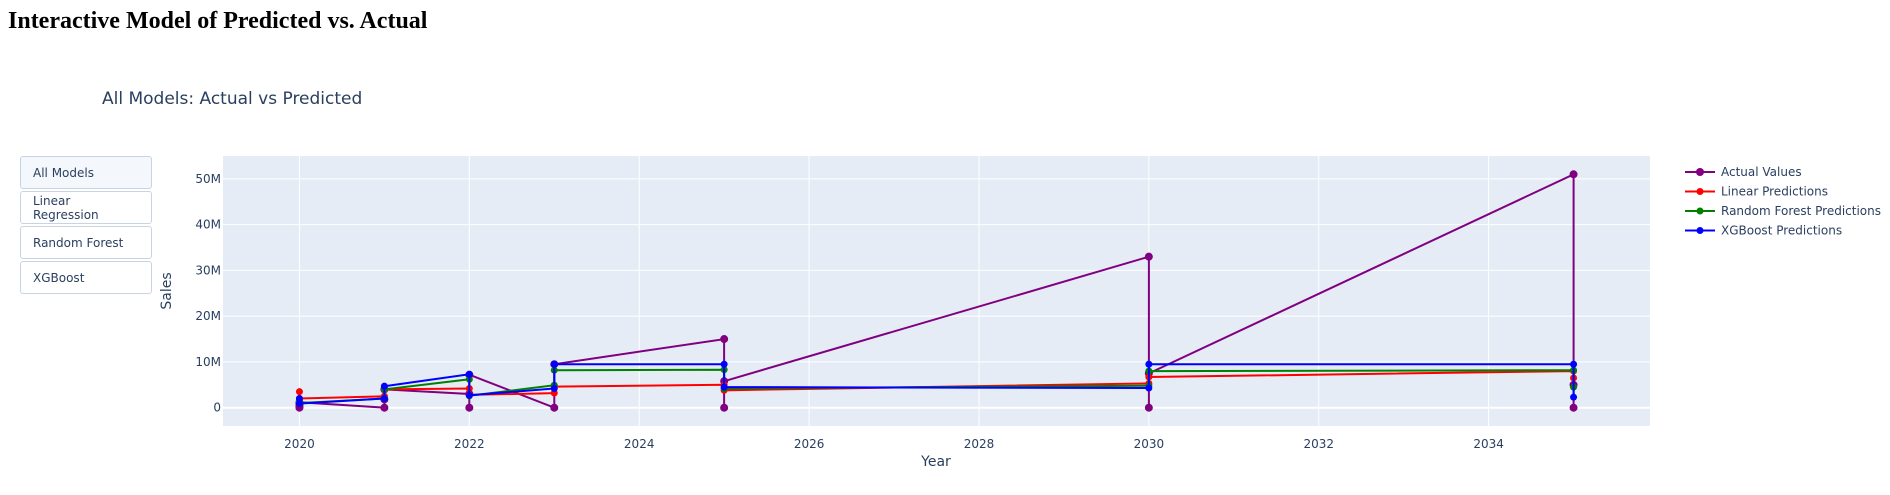  What do you see at coordinates (936, 384) in the screenshot?
I see `series-xgboost-predictions` at bounding box center [936, 384].